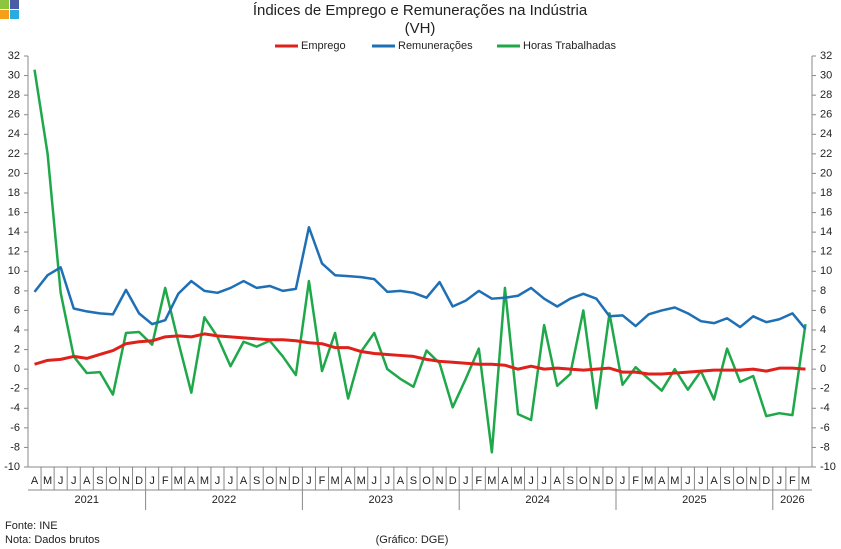  What do you see at coordinates (323, 46) in the screenshot?
I see `legend-label: Emprego` at bounding box center [323, 46].